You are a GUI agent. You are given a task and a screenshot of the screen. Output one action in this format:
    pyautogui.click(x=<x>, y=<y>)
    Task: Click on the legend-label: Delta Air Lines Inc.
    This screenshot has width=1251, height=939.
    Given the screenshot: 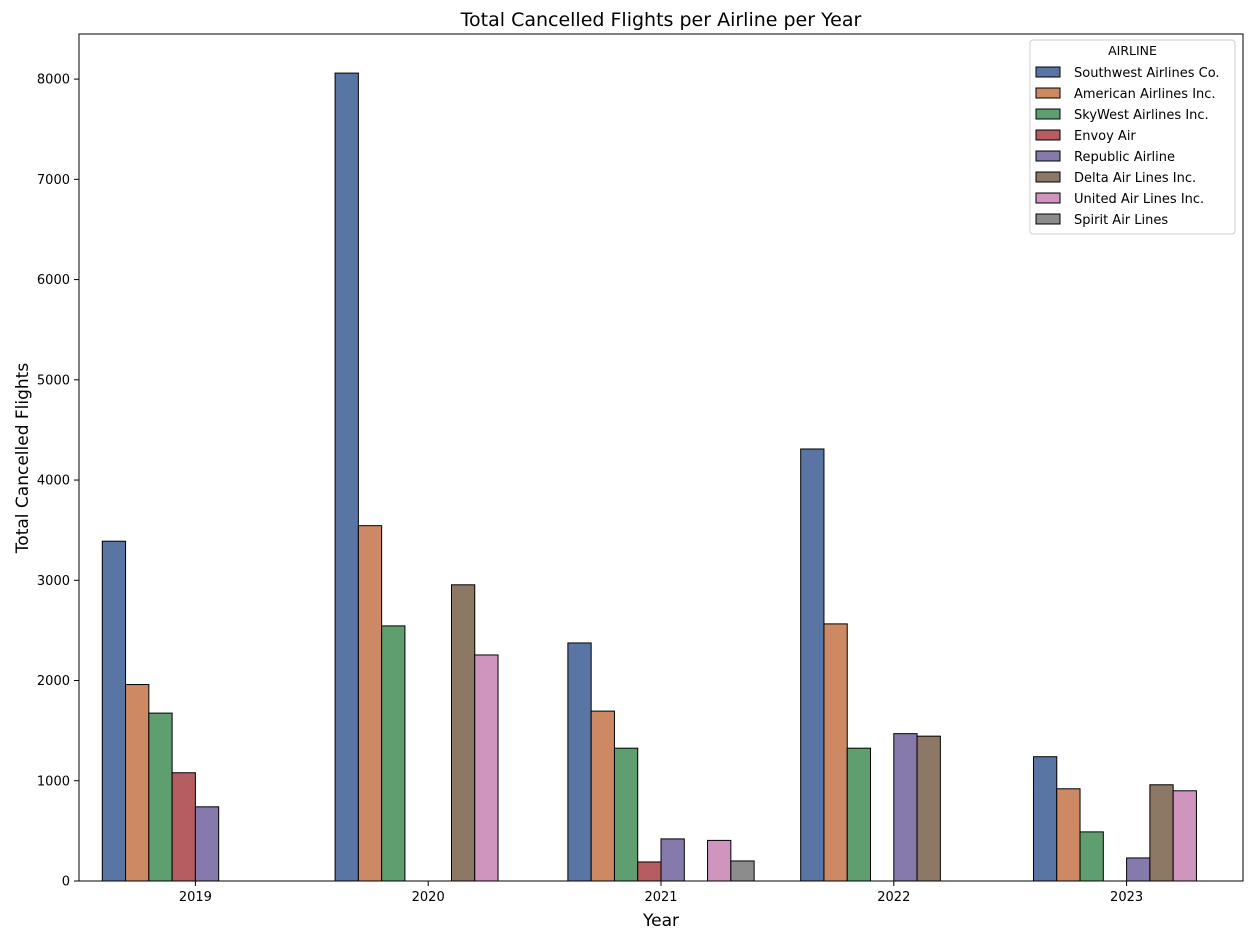 What is the action you would take?
    pyautogui.click(x=1135, y=178)
    